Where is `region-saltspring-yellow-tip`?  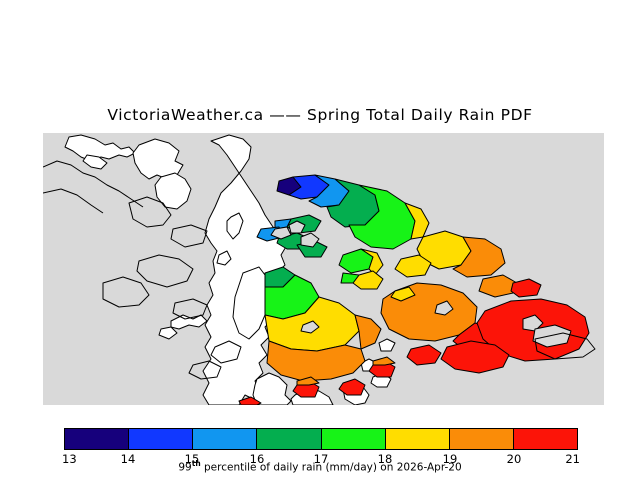
region-saltspring-yellow-tip is located at coordinates (403, 294).